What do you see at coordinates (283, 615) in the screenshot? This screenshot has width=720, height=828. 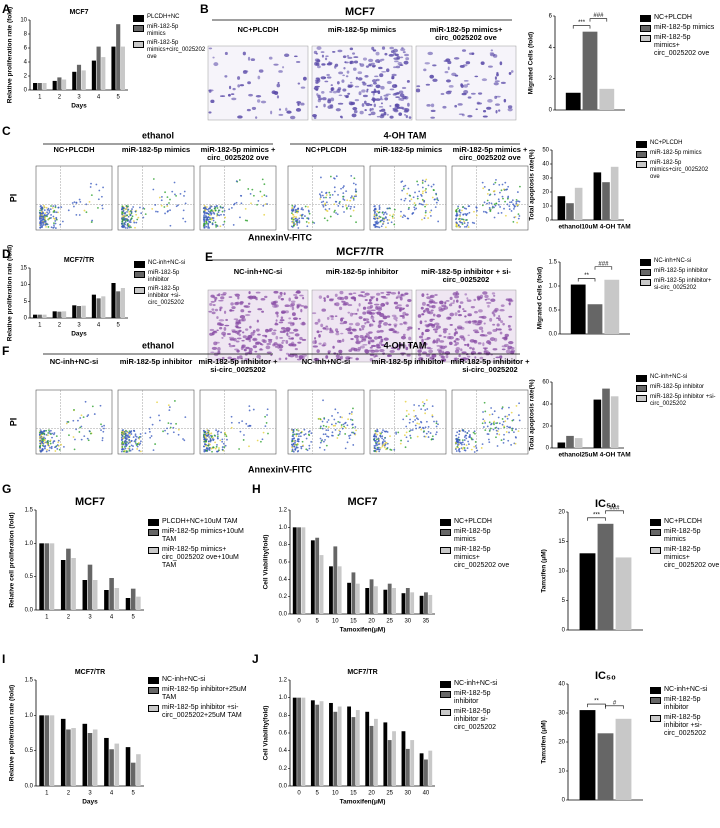 I see `y-tick-label: 0.0` at bounding box center [283, 615].